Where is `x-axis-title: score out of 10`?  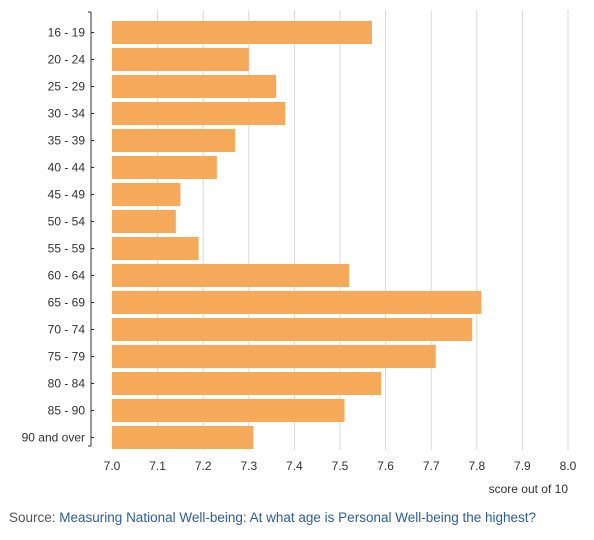
x-axis-title: score out of 10 is located at coordinates (529, 489).